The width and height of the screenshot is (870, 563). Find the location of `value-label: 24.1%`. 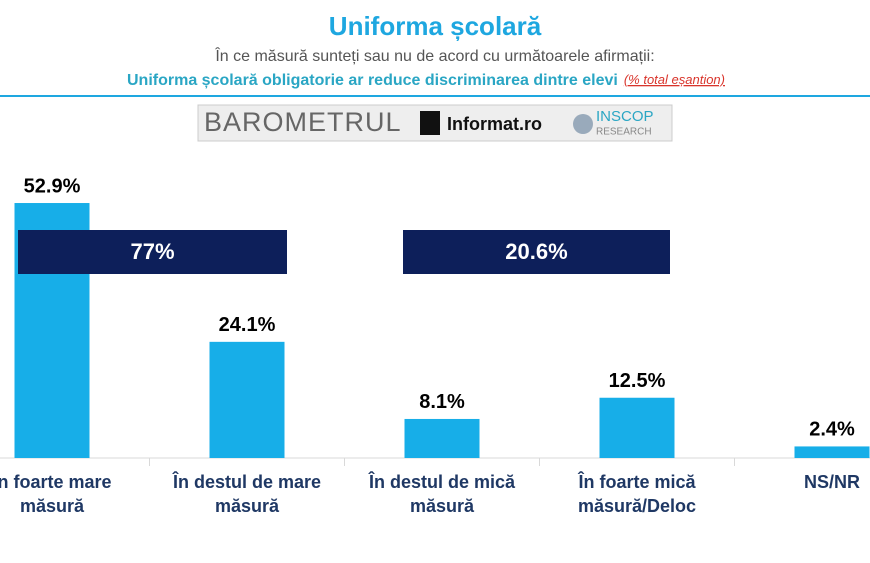

value-label: 24.1% is located at coordinates (247, 325).